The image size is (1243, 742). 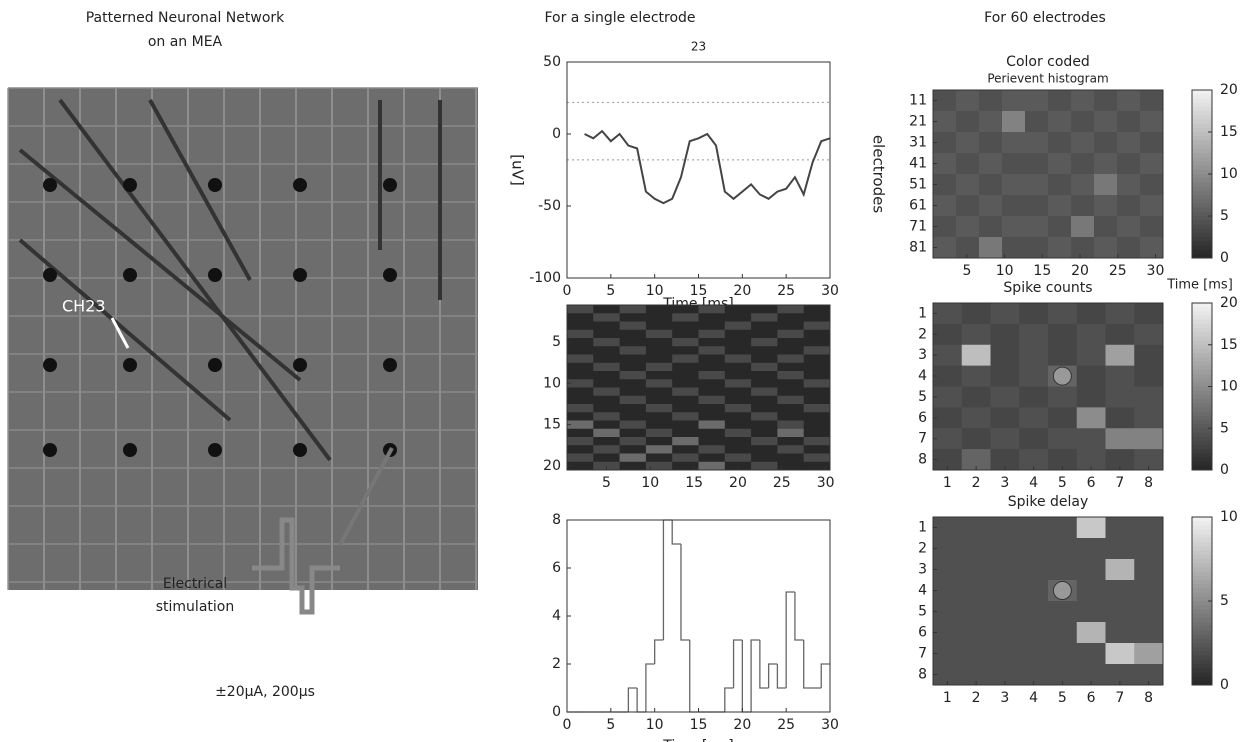 I want to click on y-tick-label: 51, so click(x=918, y=185).